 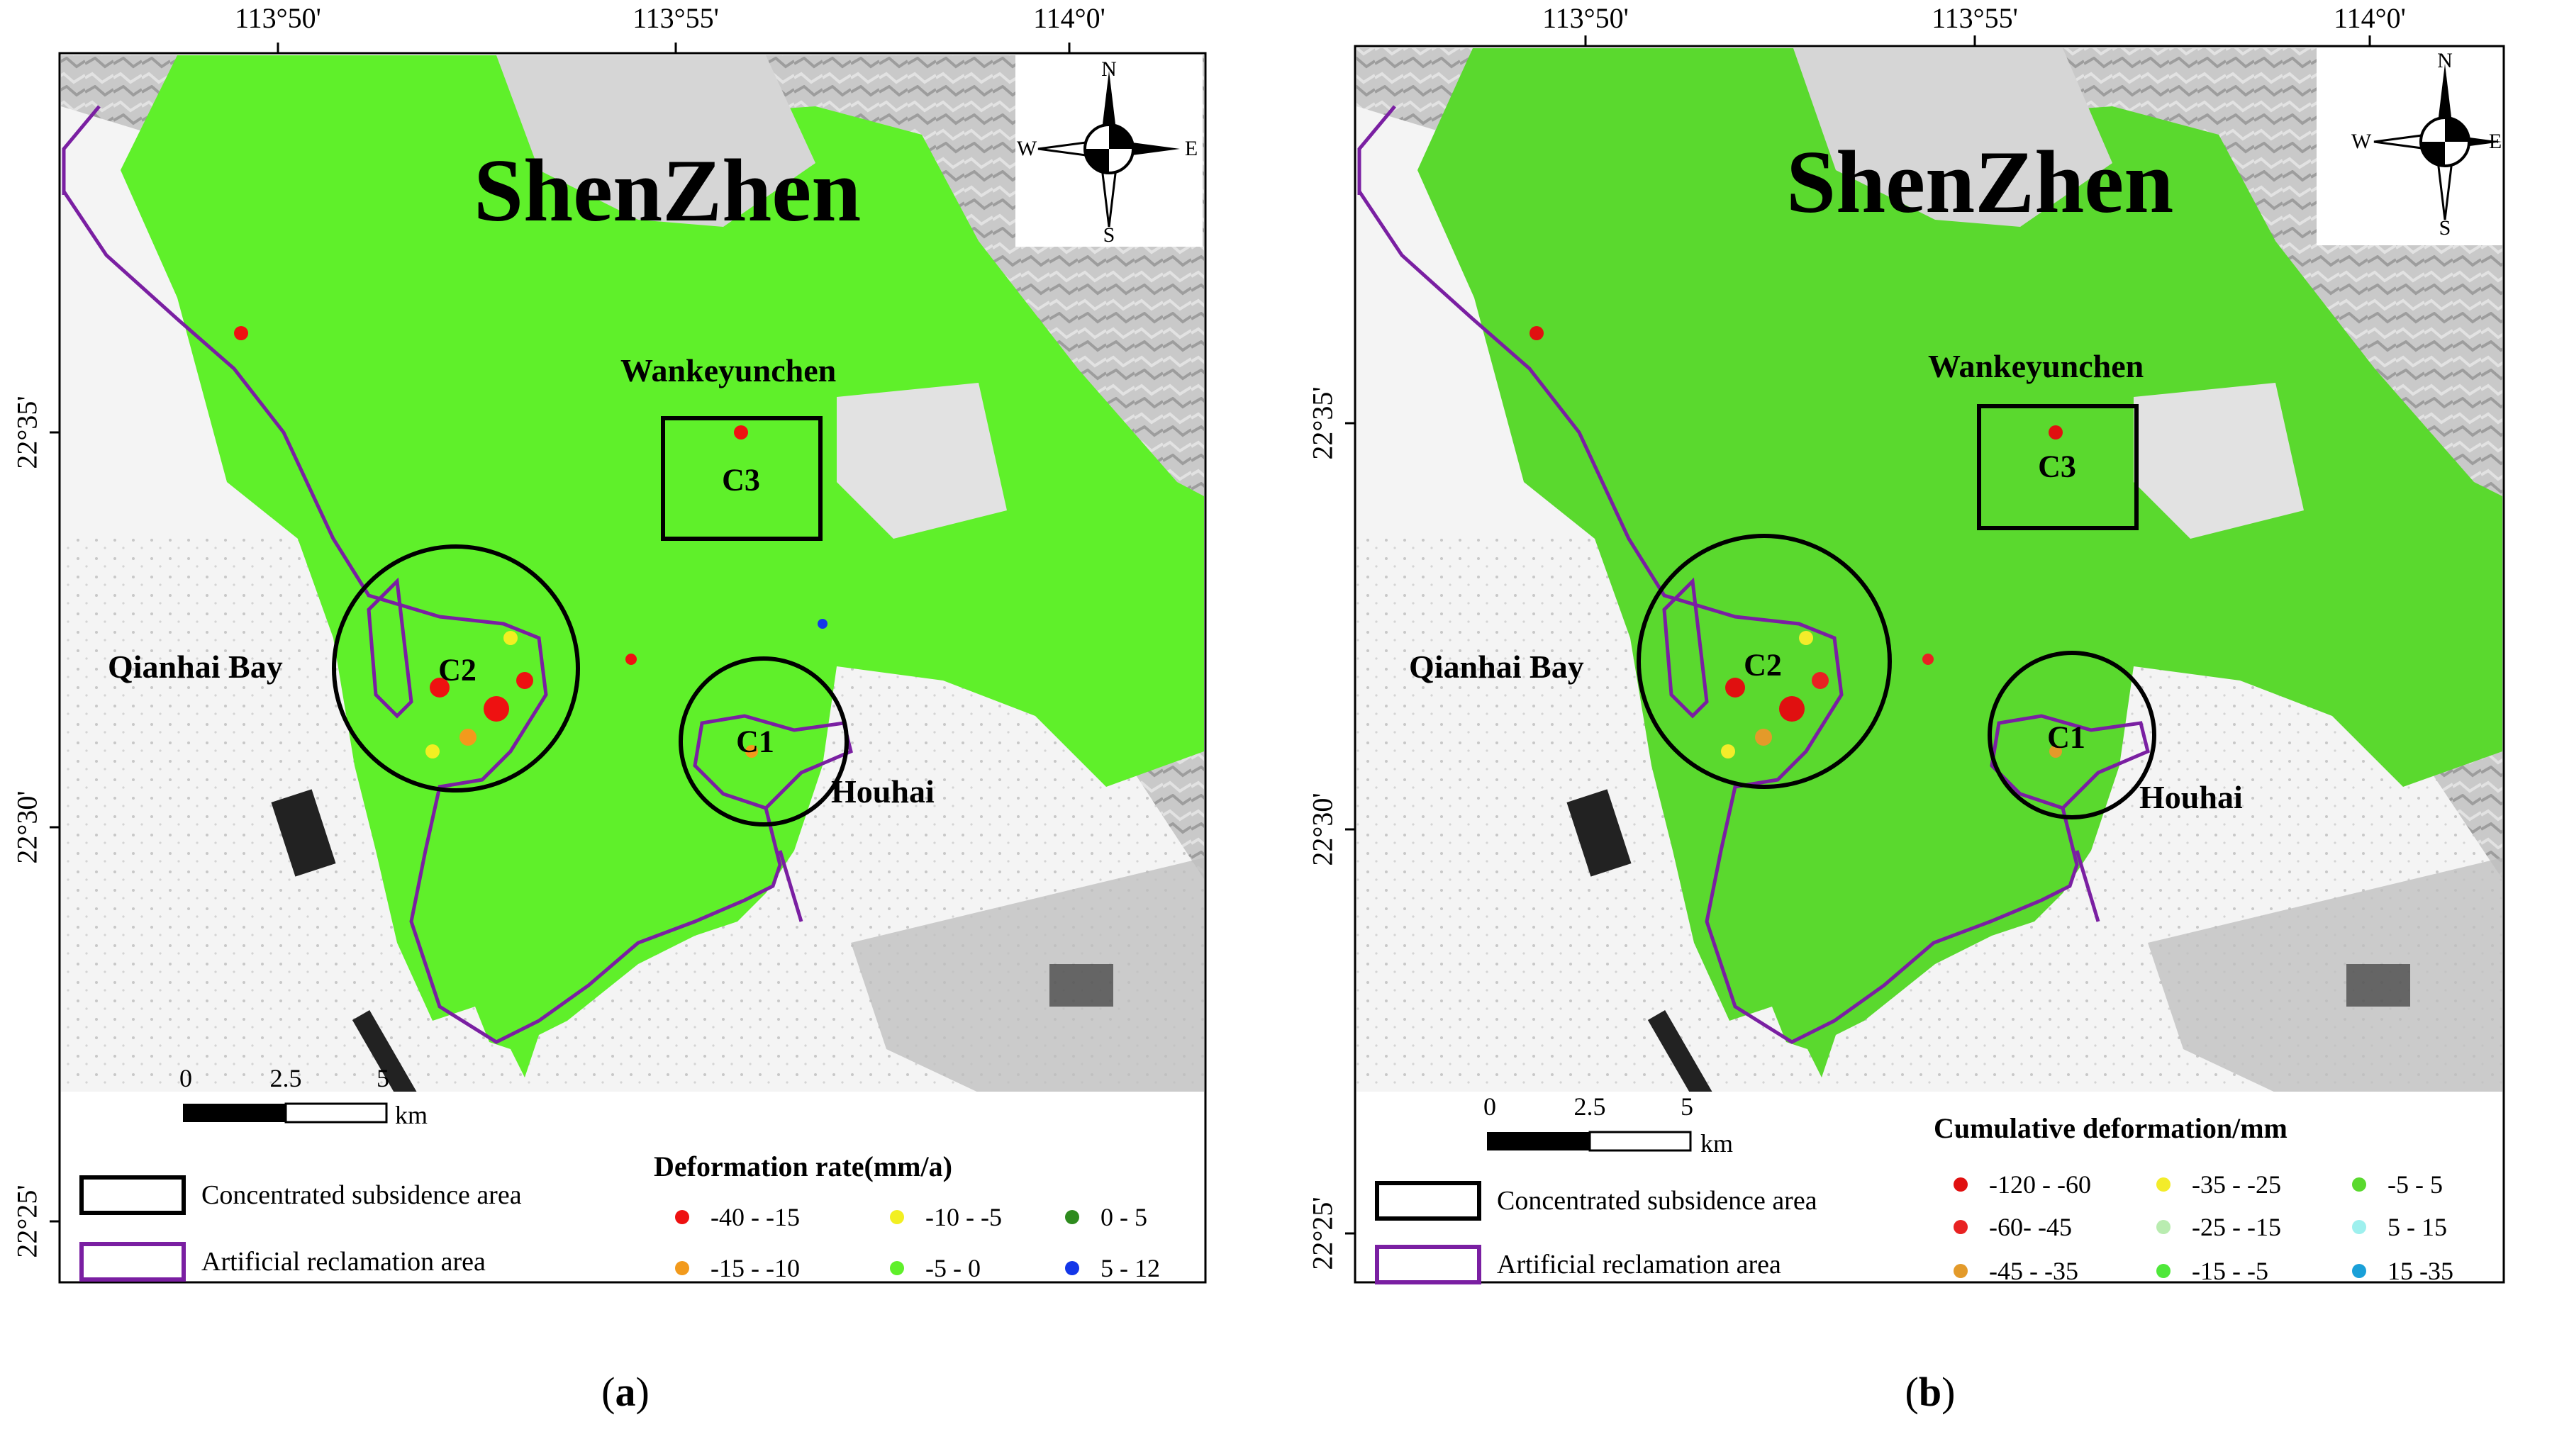 What do you see at coordinates (2212, 1271) in the screenshot?
I see `legend-class: -15 - -5` at bounding box center [2212, 1271].